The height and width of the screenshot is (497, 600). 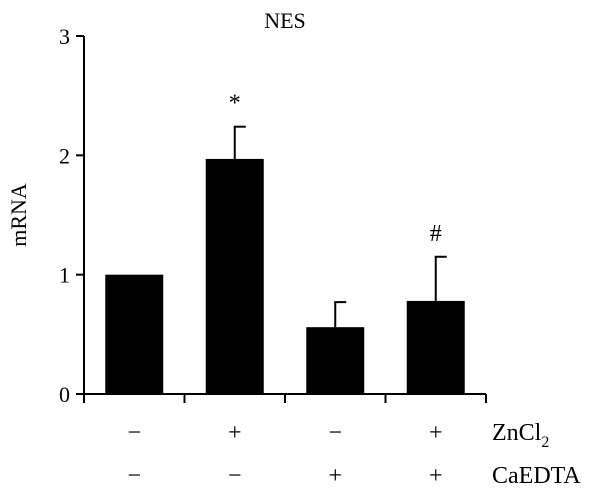 I want to click on significance-mark: *, so click(x=235, y=104).